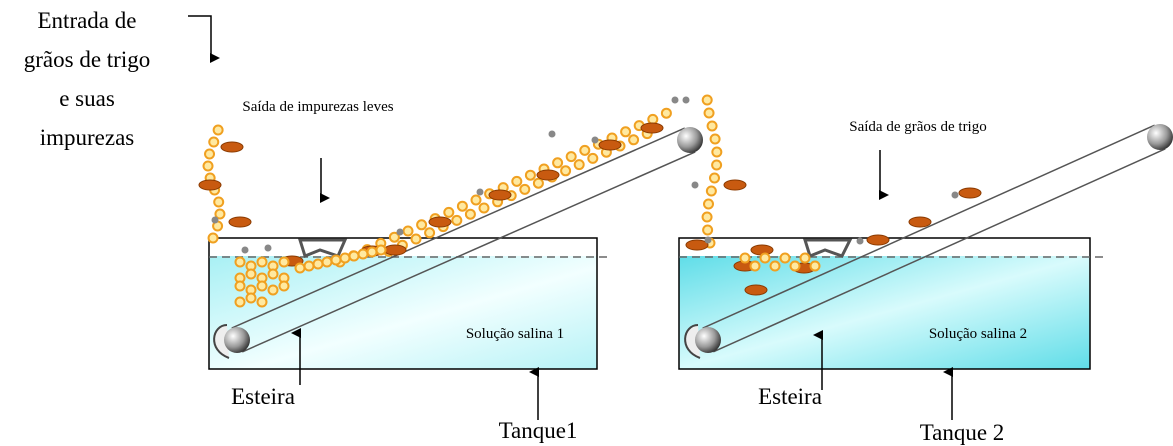  I want to click on tank-label: Tanque 2, so click(962, 432).